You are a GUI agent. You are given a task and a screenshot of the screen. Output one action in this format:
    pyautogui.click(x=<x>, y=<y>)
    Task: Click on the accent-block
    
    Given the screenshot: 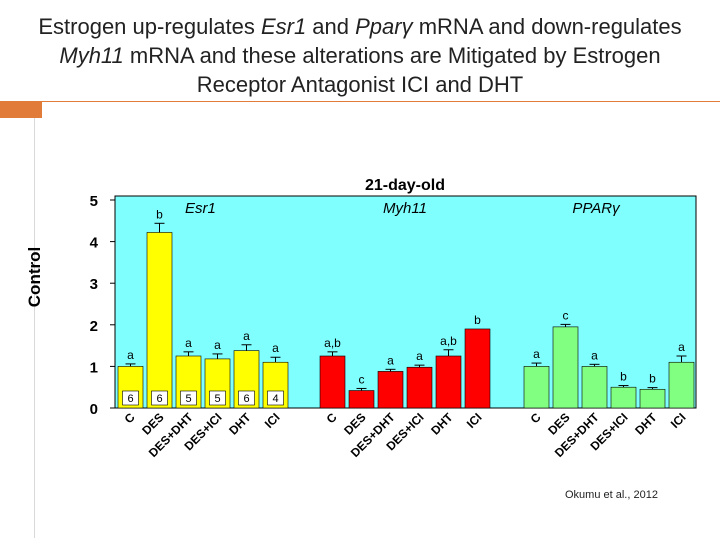 What is the action you would take?
    pyautogui.click(x=21, y=109)
    